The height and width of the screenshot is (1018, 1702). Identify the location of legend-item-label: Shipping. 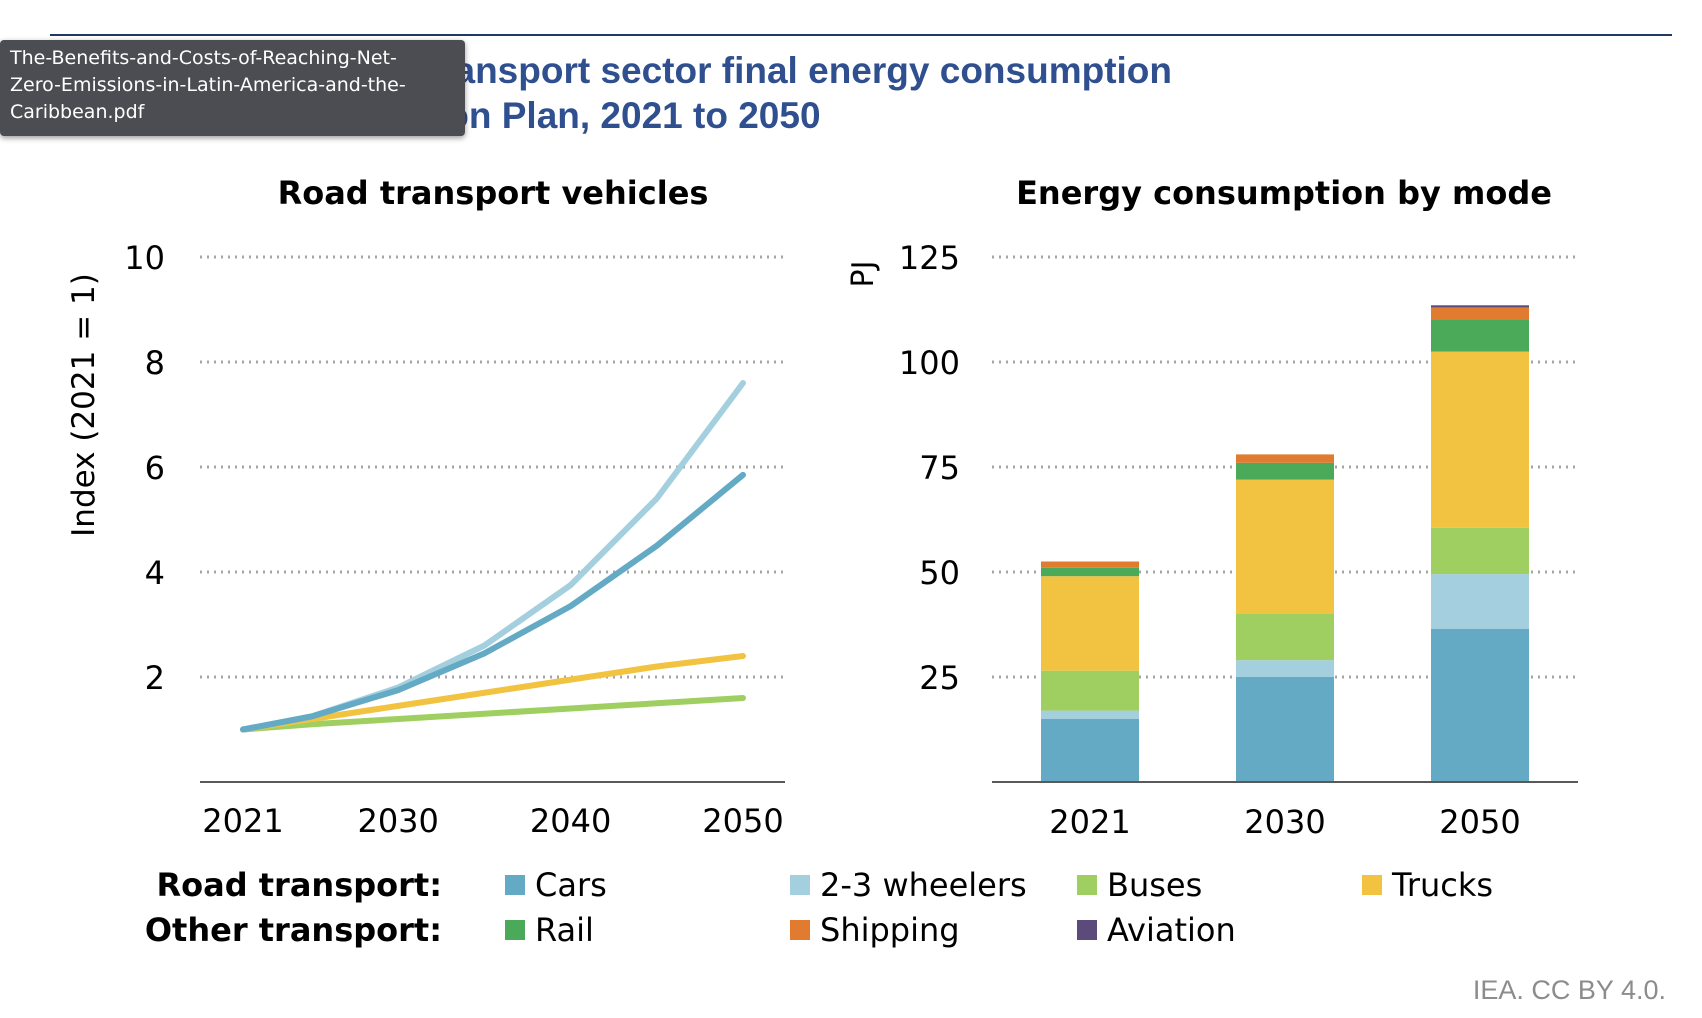
(890, 930).